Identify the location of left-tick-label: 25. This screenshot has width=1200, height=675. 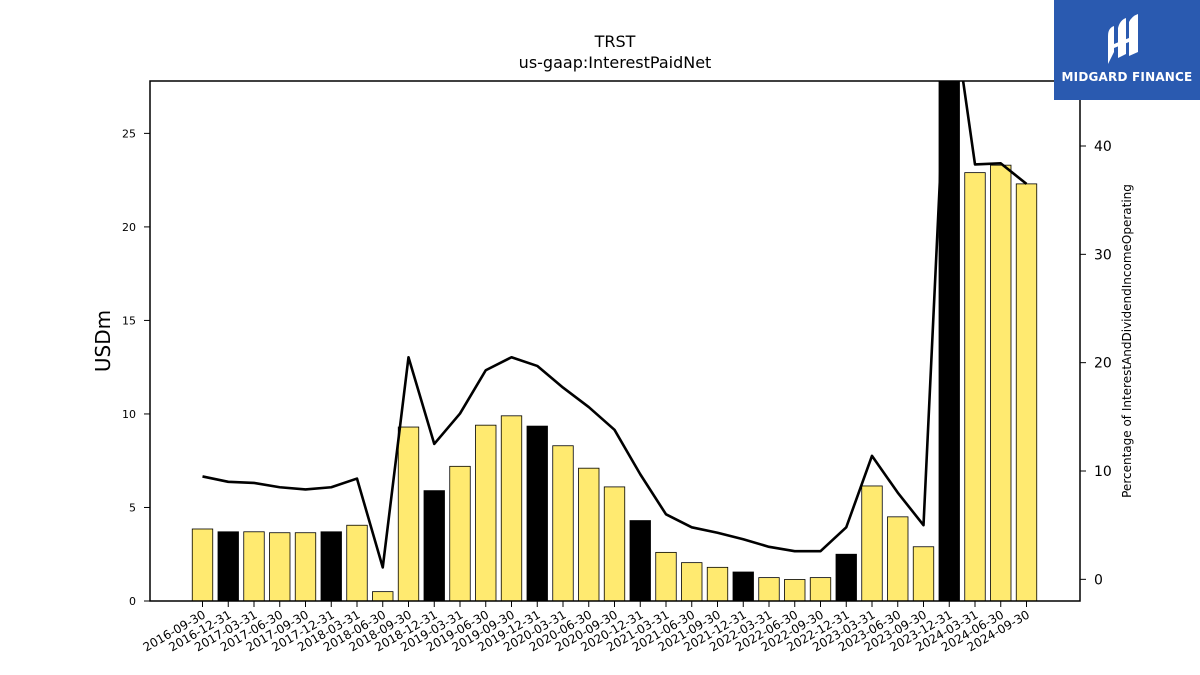
(129, 133).